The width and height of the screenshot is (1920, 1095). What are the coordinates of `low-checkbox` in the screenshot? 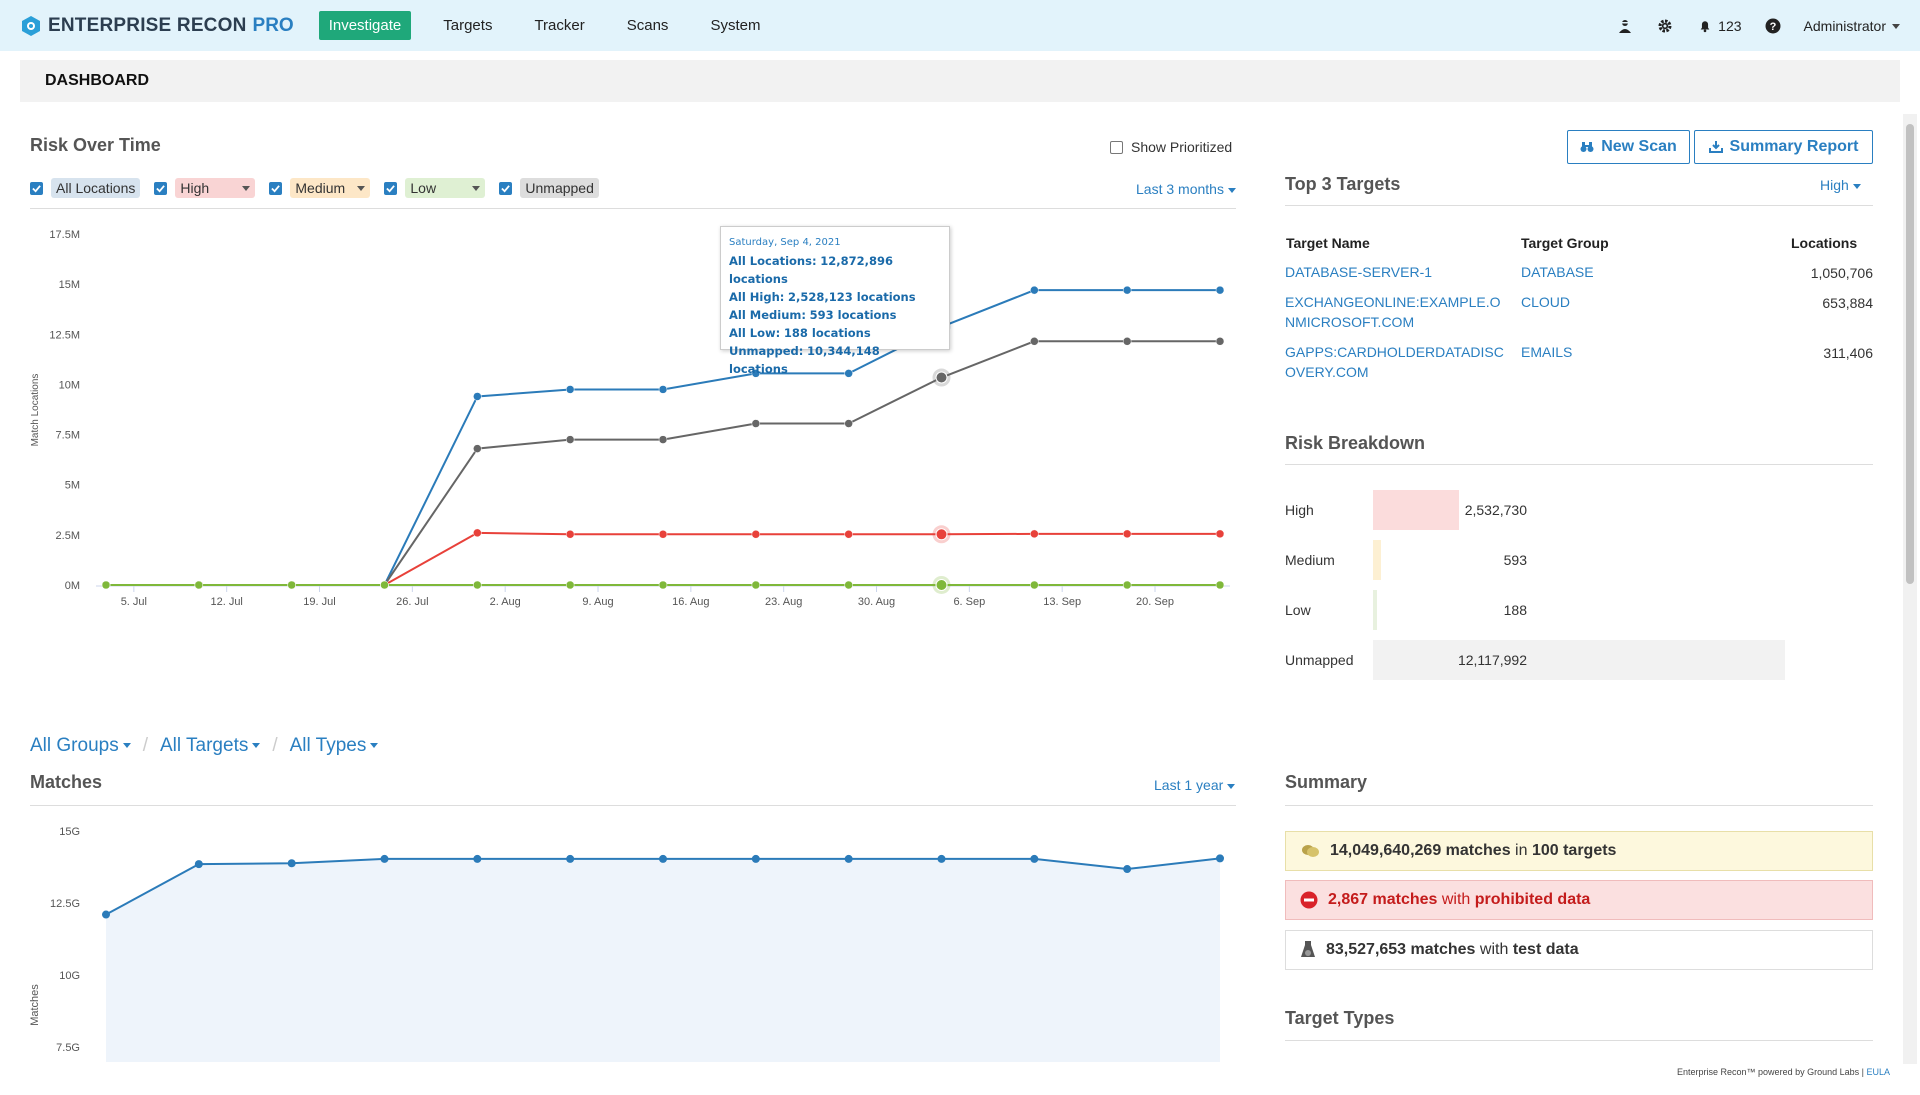 It's located at (391, 188).